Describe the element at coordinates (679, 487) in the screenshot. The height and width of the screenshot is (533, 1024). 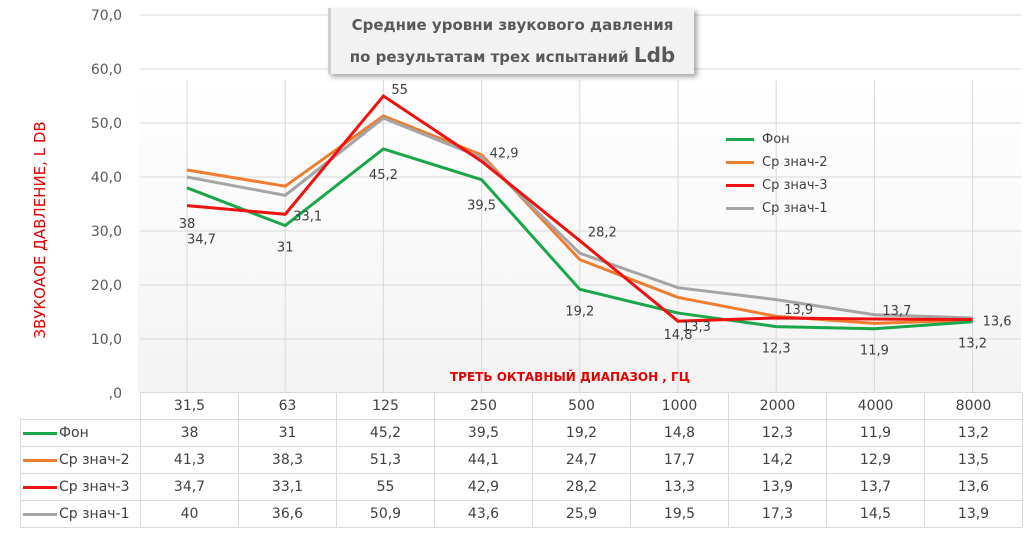
I see `table-cell: 13,3` at that location.